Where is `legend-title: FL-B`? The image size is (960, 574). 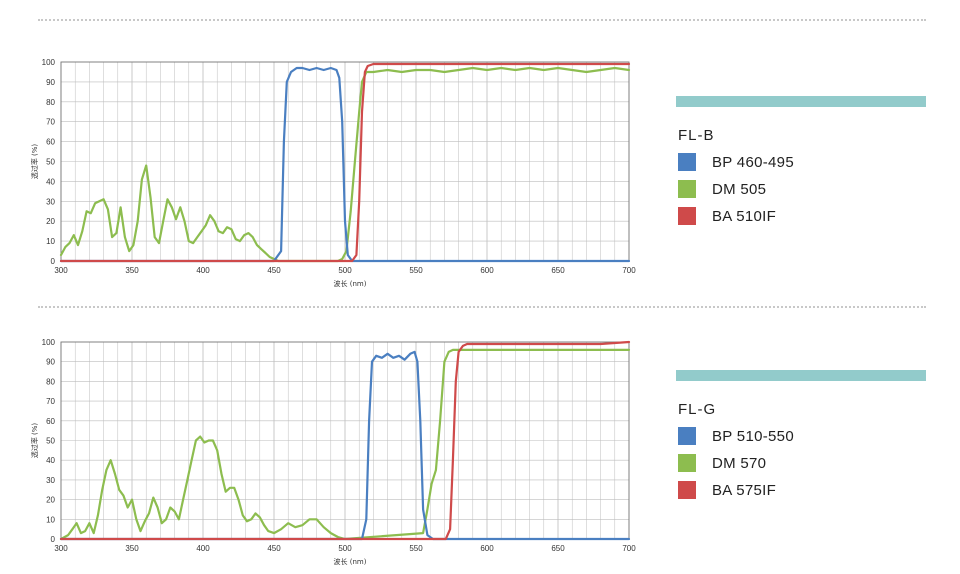 legend-title: FL-B is located at coordinates (696, 135).